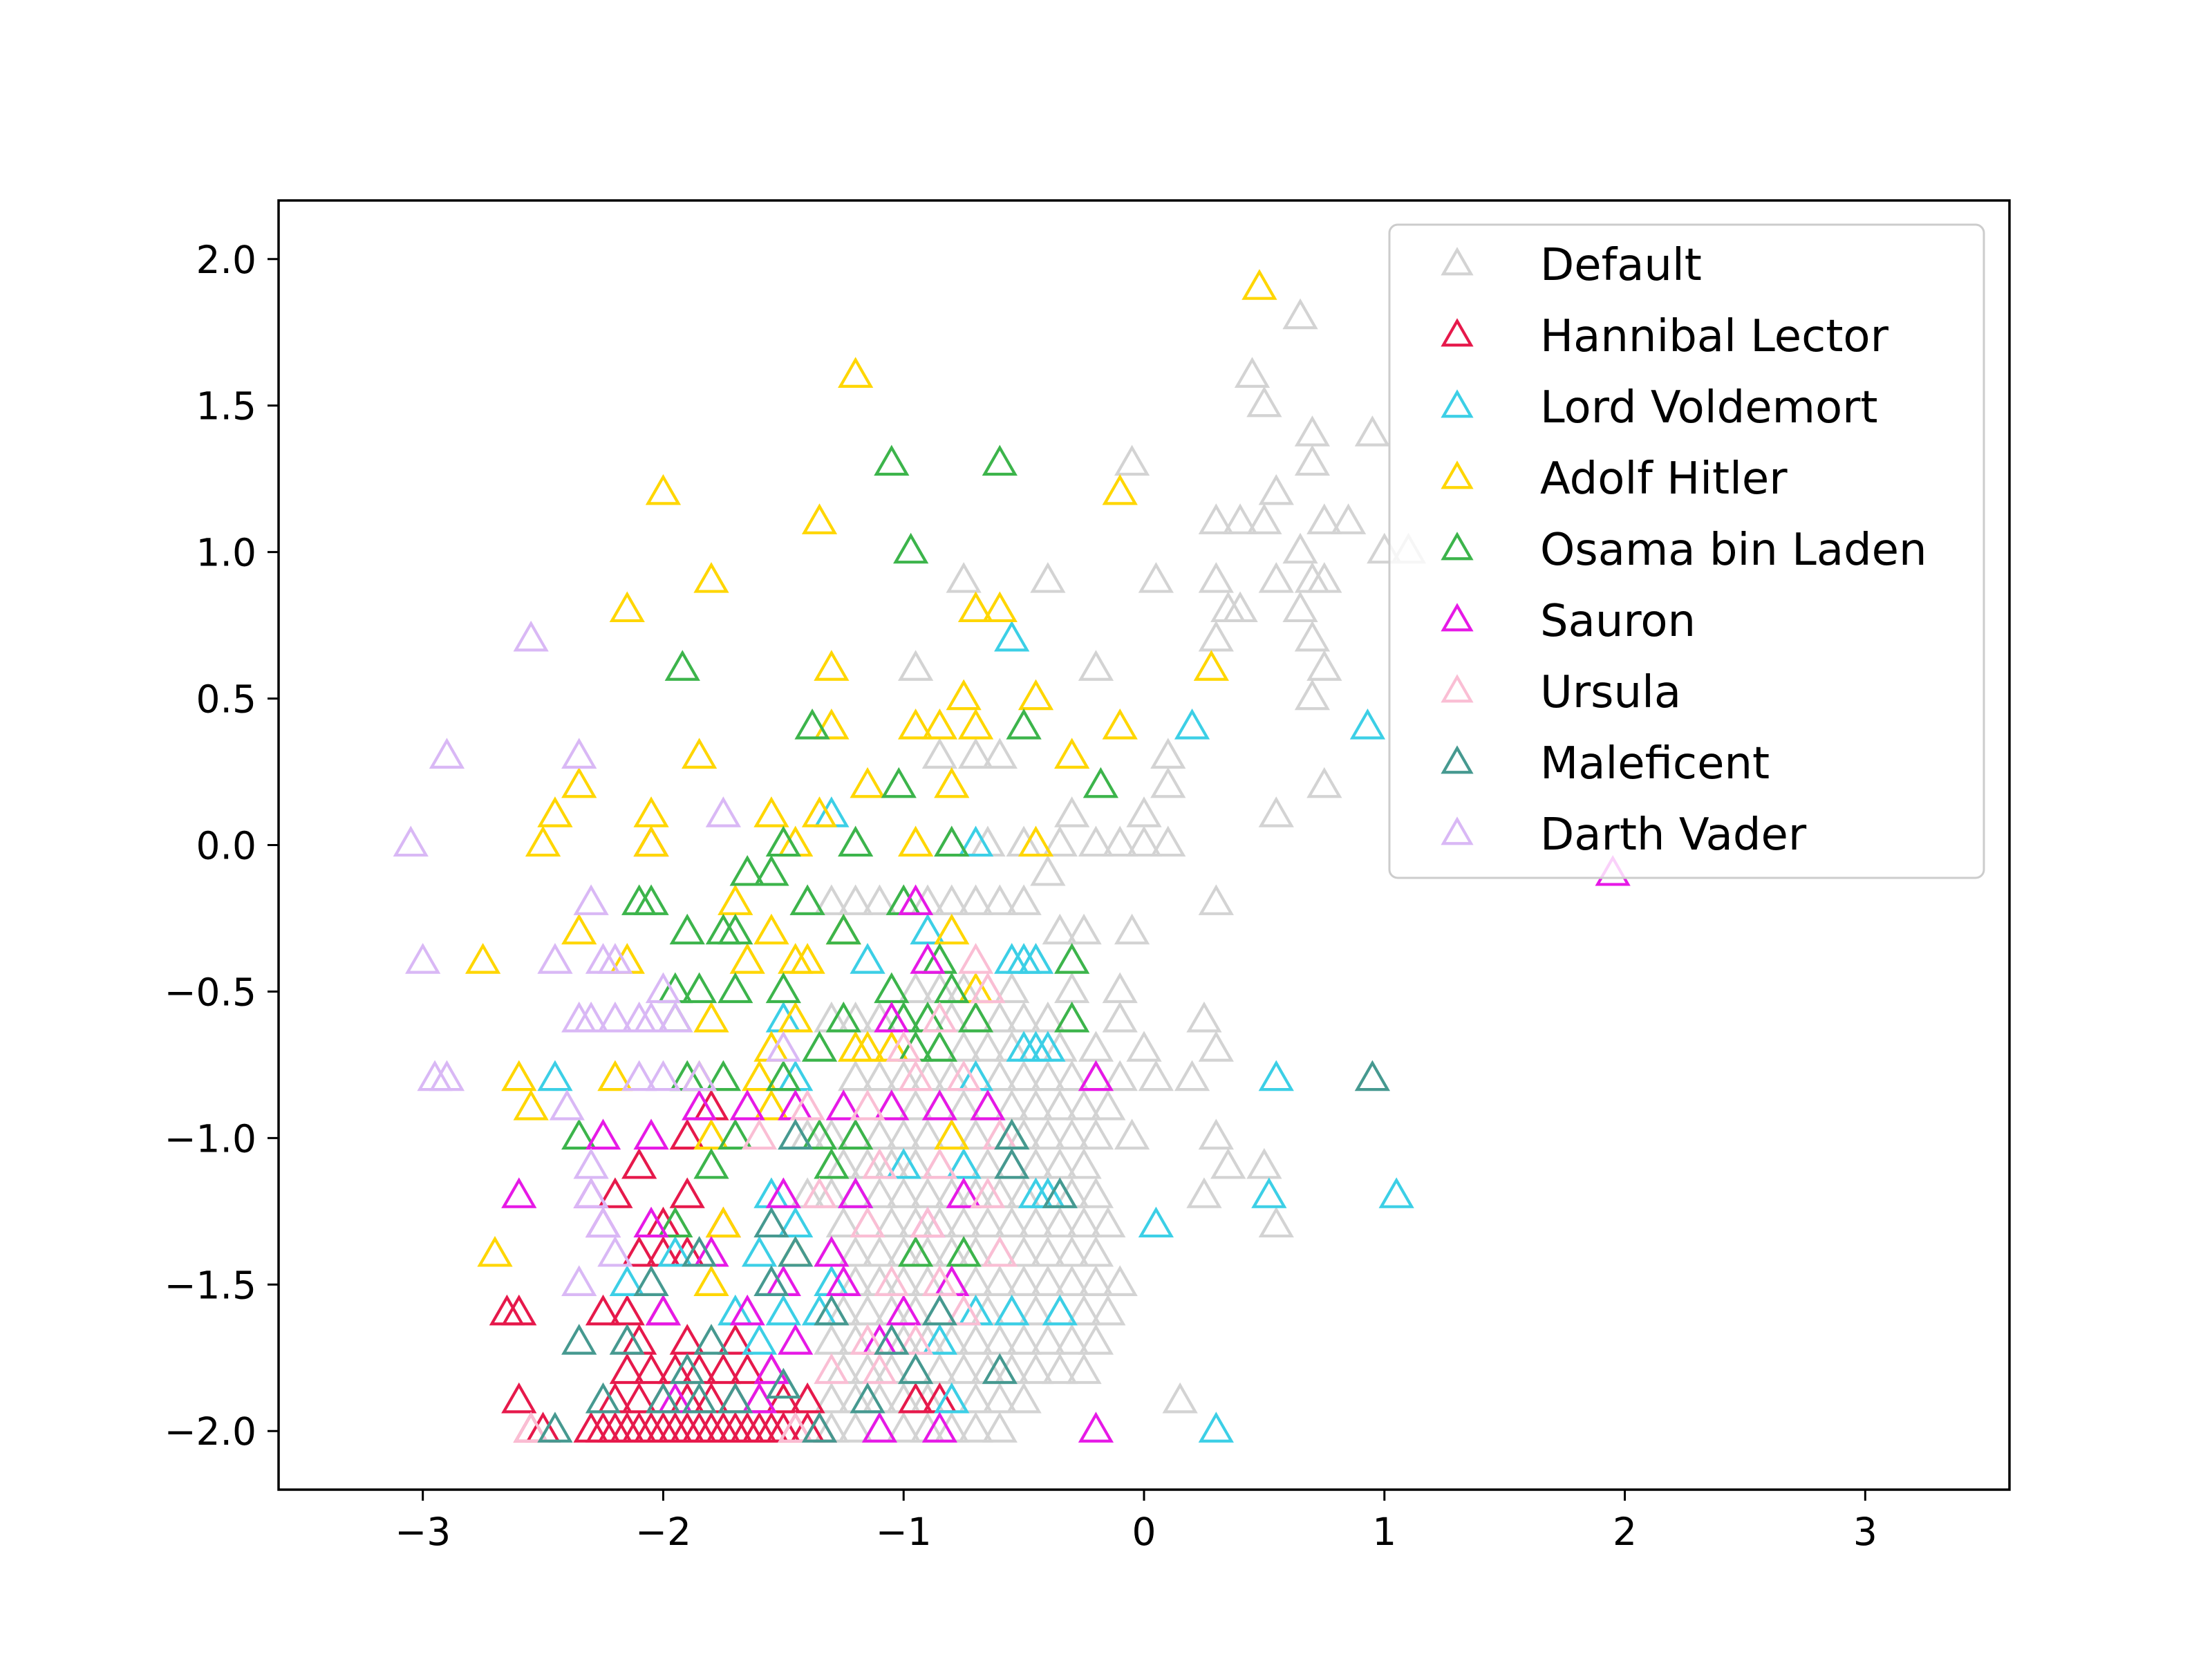 The image size is (2212, 1659). Describe the element at coordinates (226, 260) in the screenshot. I see `y-tick-label: 2.0` at that location.